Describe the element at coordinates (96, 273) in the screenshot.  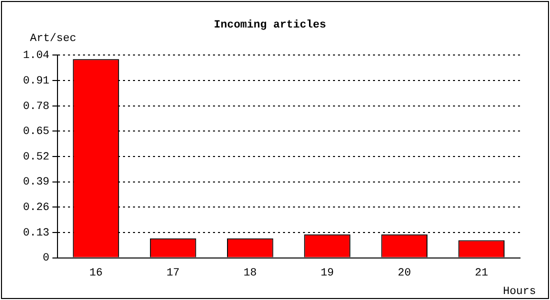
I see `x-tick-label: 16` at that location.